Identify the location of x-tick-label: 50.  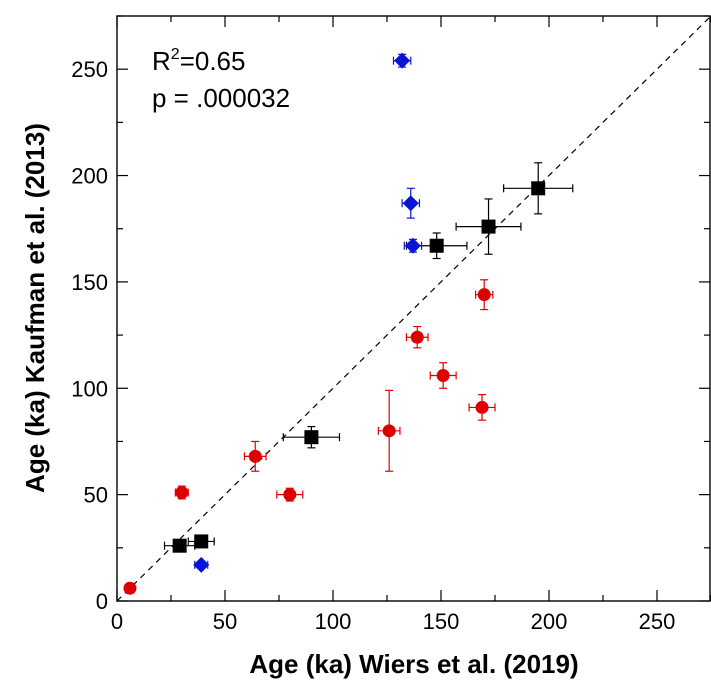
(225, 621).